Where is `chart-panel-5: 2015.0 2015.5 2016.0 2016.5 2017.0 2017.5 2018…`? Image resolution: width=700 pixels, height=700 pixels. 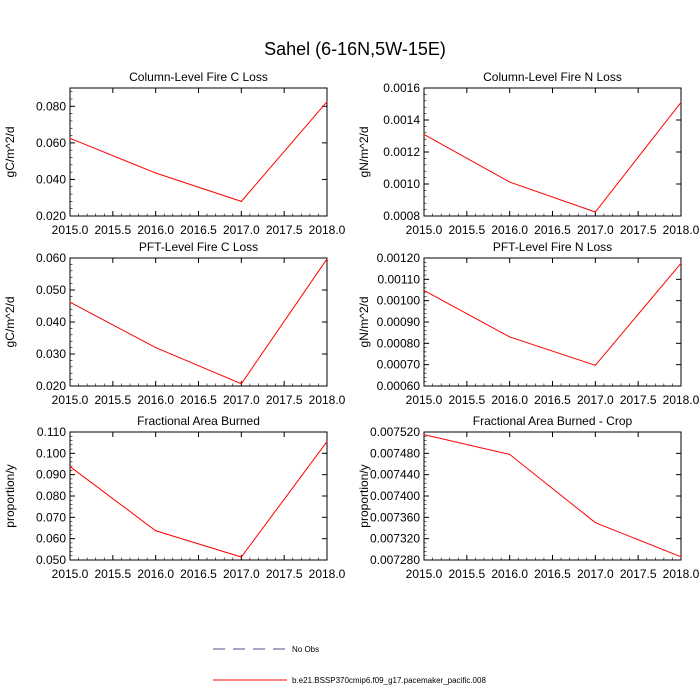 chart-panel-5: 2015.0 2015.5 2016.0 2016.5 2017.0 2017.5 2018… is located at coordinates (174, 497).